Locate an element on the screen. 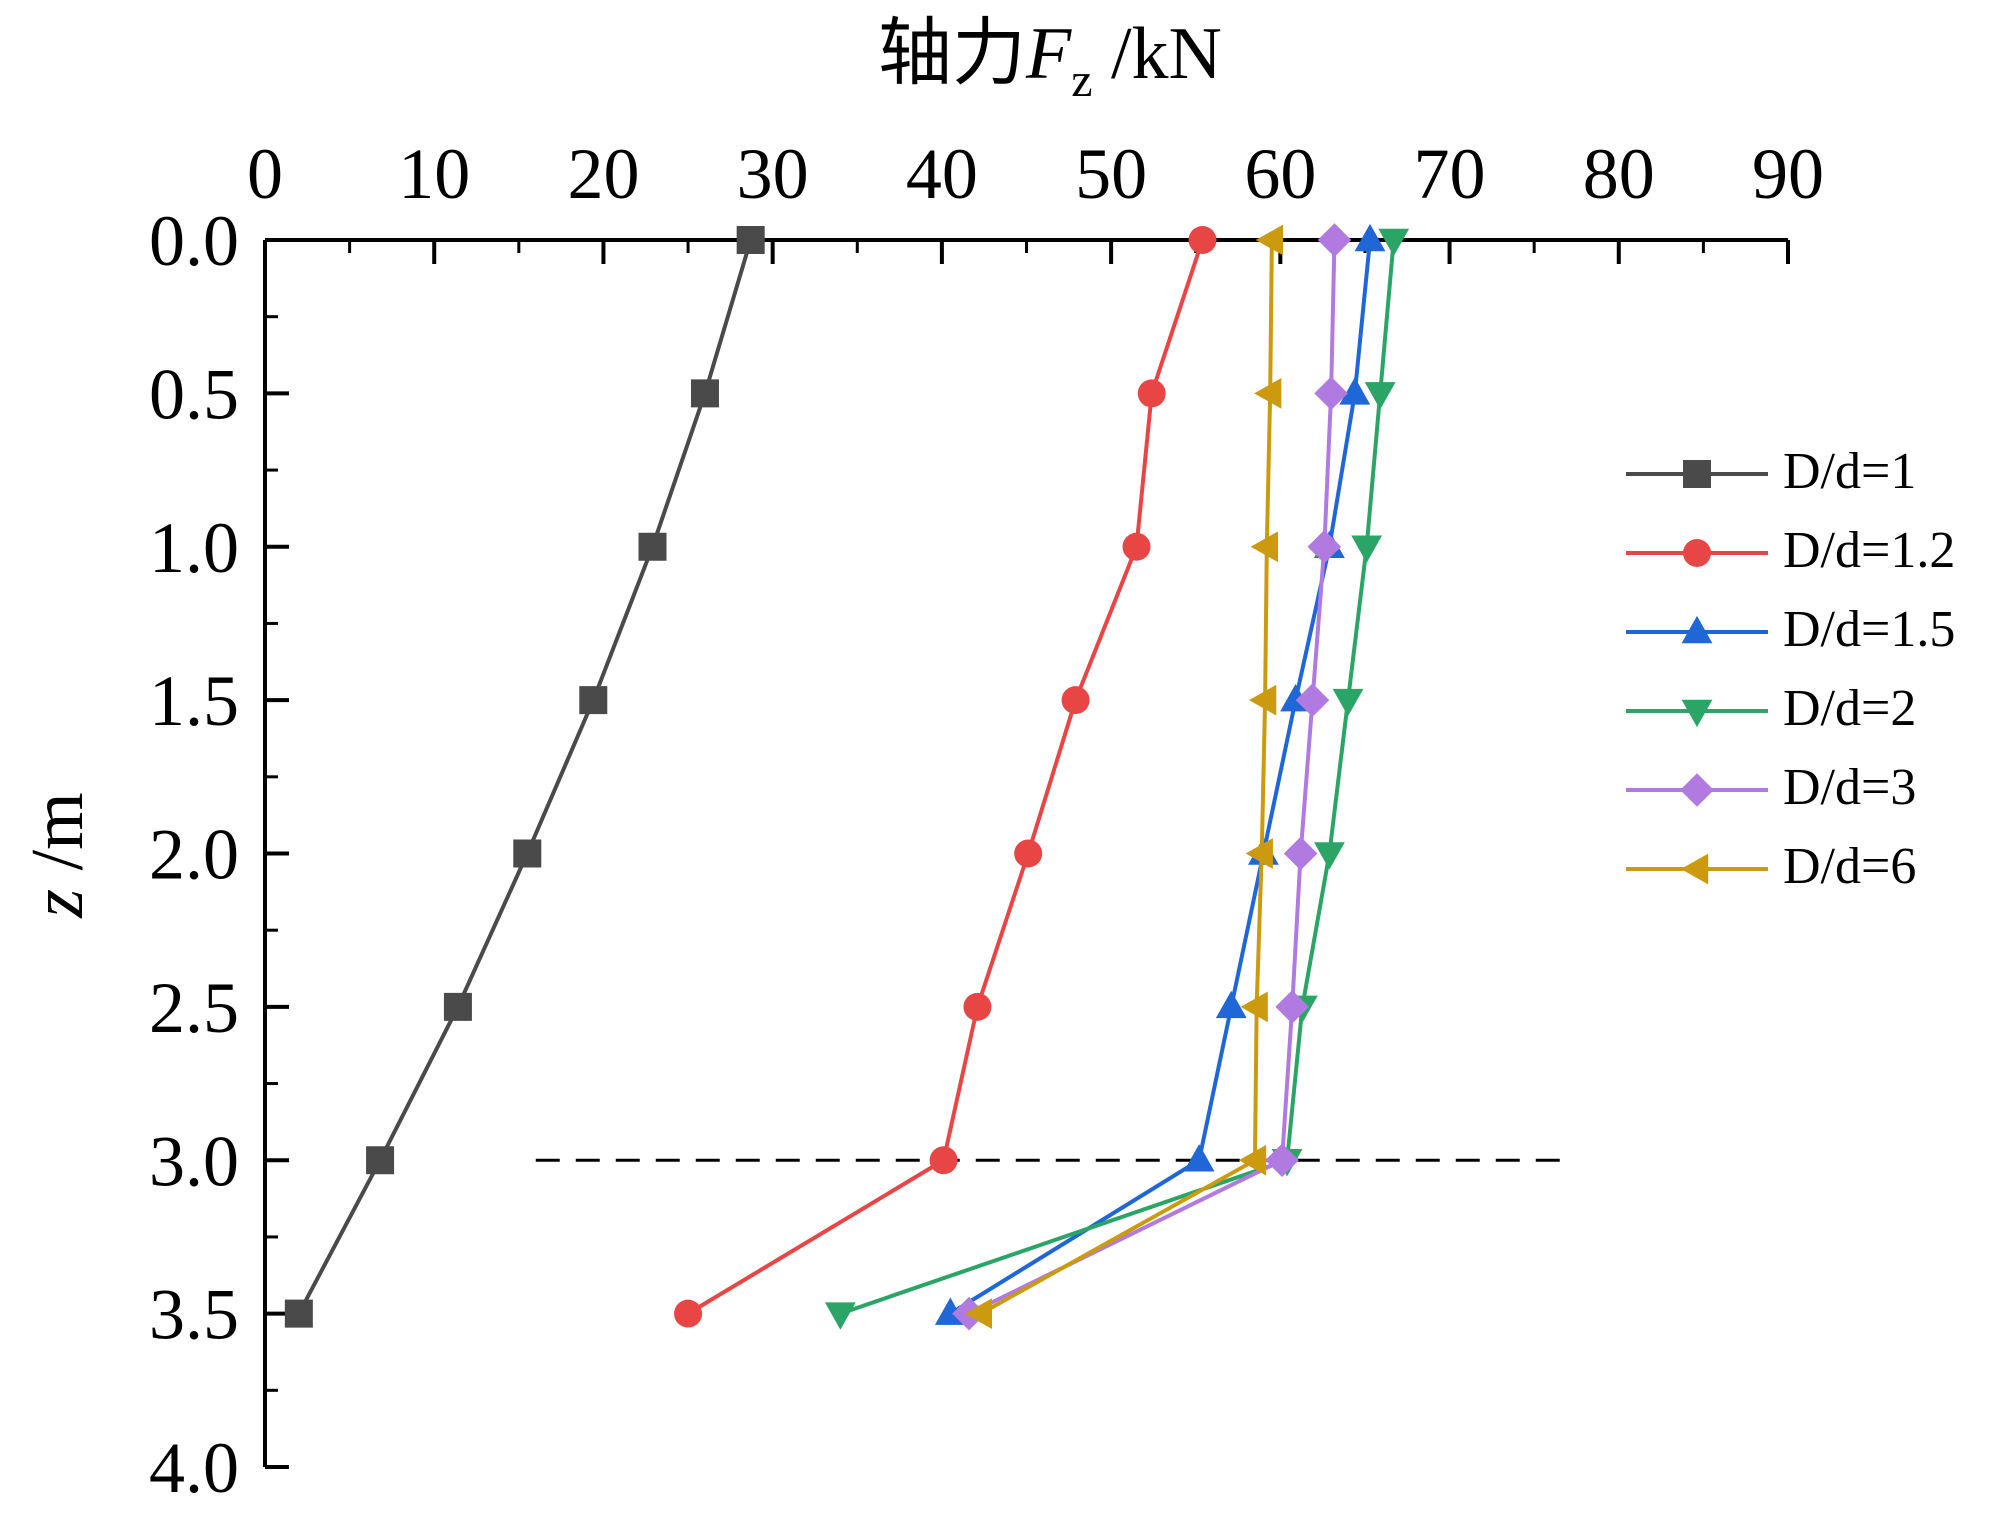 The width and height of the screenshot is (2000, 1521). x-tick-label: 20 is located at coordinates (603, 174).